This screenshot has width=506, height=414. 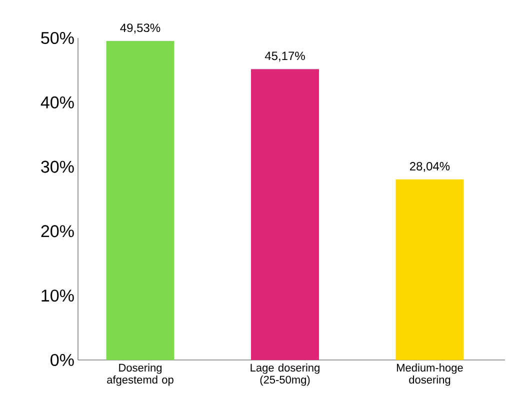 What do you see at coordinates (284, 57) in the screenshot?
I see `data-label: 45,17%` at bounding box center [284, 57].